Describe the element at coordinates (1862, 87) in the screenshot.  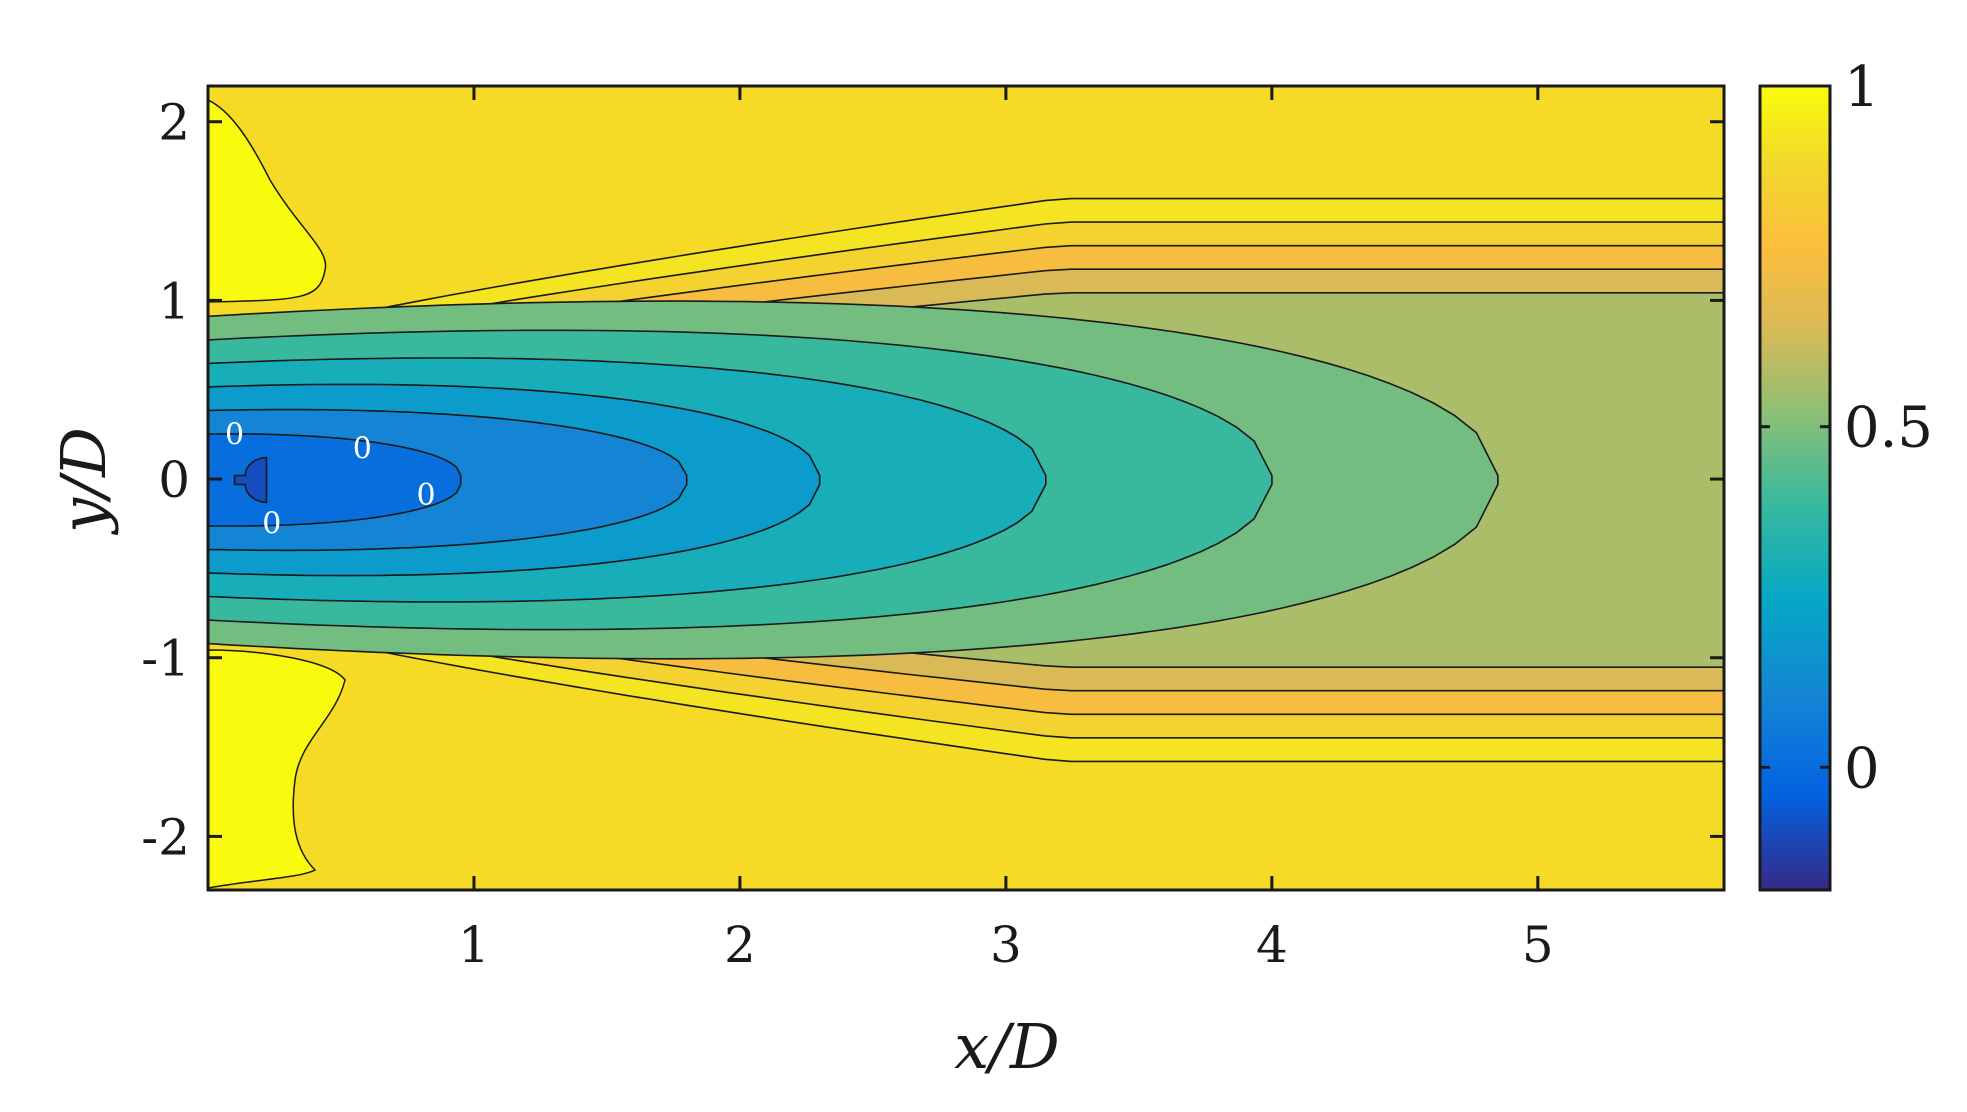
I see `colorbar-tick-label: 1` at that location.